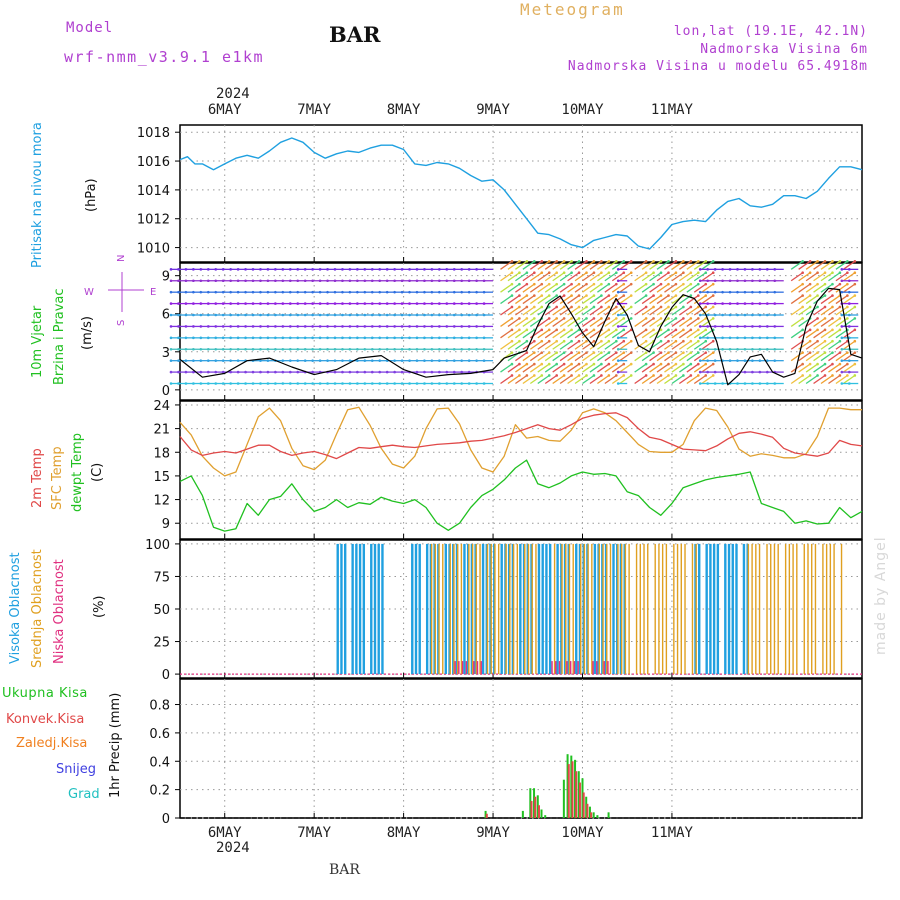 The width and height of the screenshot is (900, 900). Describe the element at coordinates (159, 762) in the screenshot. I see `tick-label-y: 0.4` at that location.